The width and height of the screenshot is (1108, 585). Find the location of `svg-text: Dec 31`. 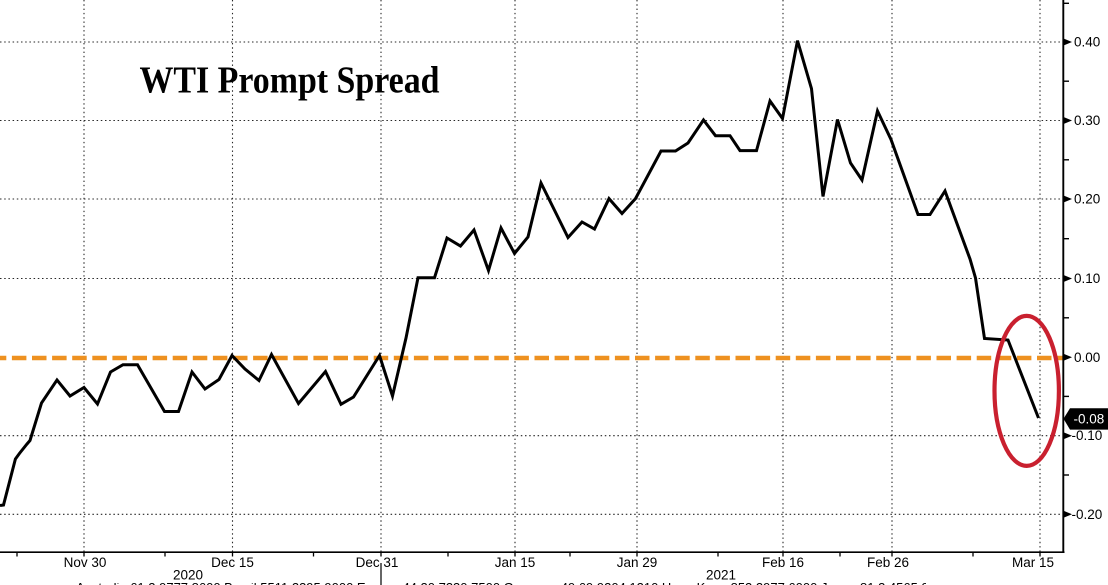

svg-text: Dec 31 is located at coordinates (377, 562).